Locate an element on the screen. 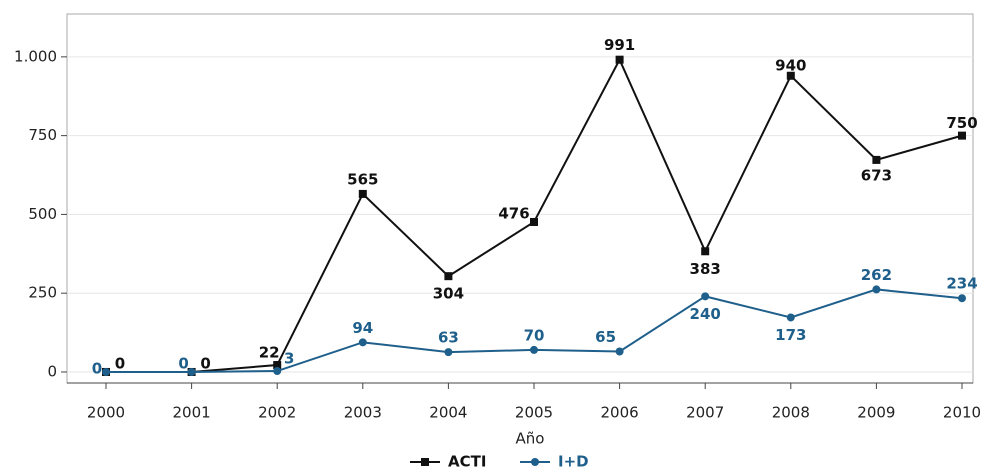 The height and width of the screenshot is (470, 987). x-tick-label: 2006 is located at coordinates (620, 413).